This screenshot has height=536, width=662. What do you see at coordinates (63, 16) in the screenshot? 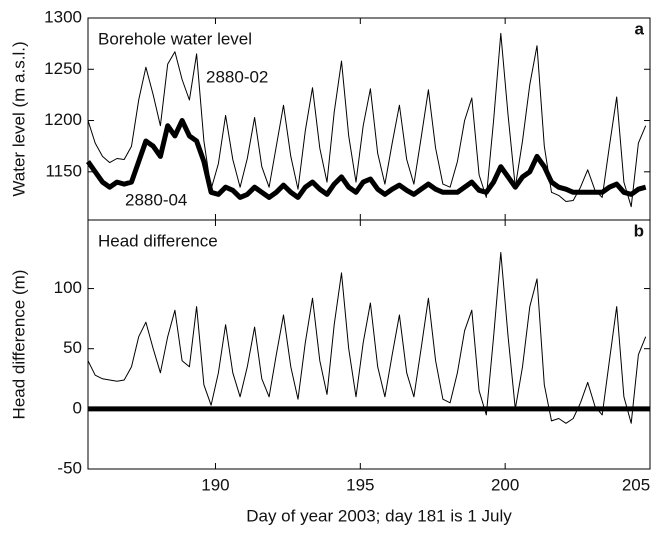
I see `y-tick-label: 1300` at bounding box center [63, 16].